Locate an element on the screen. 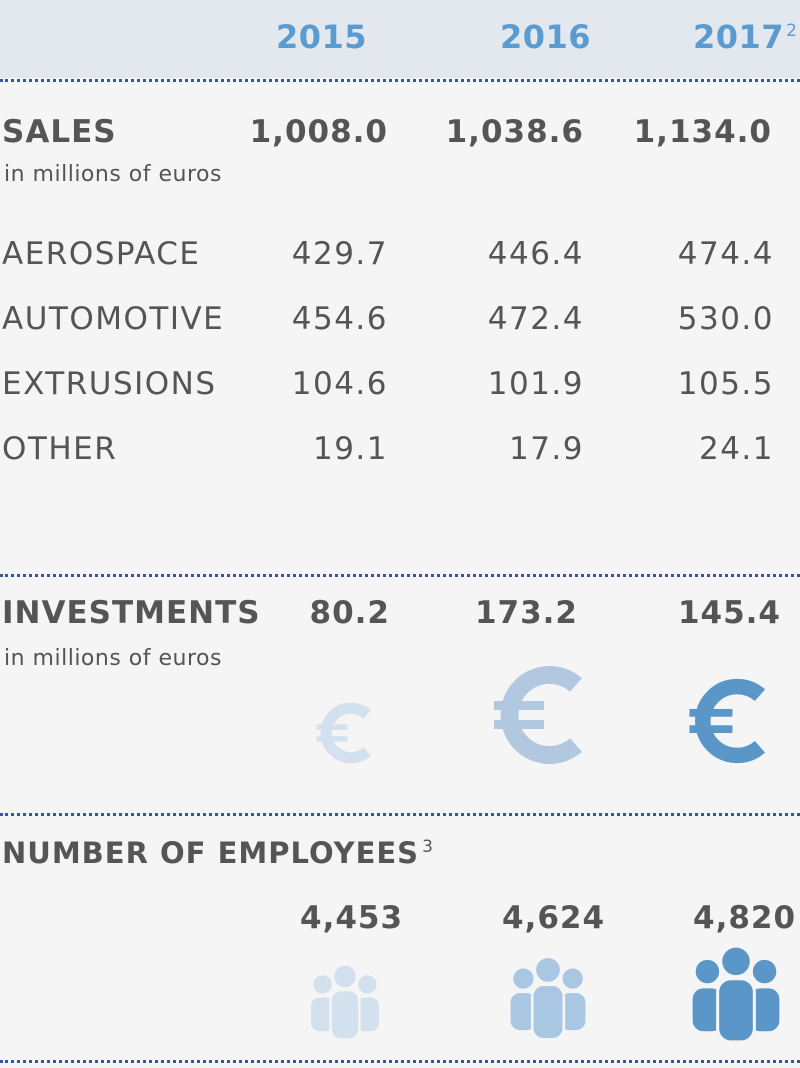  row-value: 17.9 is located at coordinates (546, 449).